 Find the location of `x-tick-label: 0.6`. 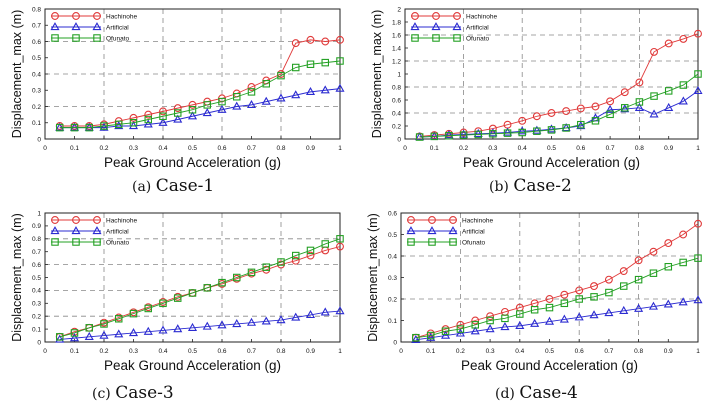

x-tick-label: 0.6 is located at coordinates (579, 351).